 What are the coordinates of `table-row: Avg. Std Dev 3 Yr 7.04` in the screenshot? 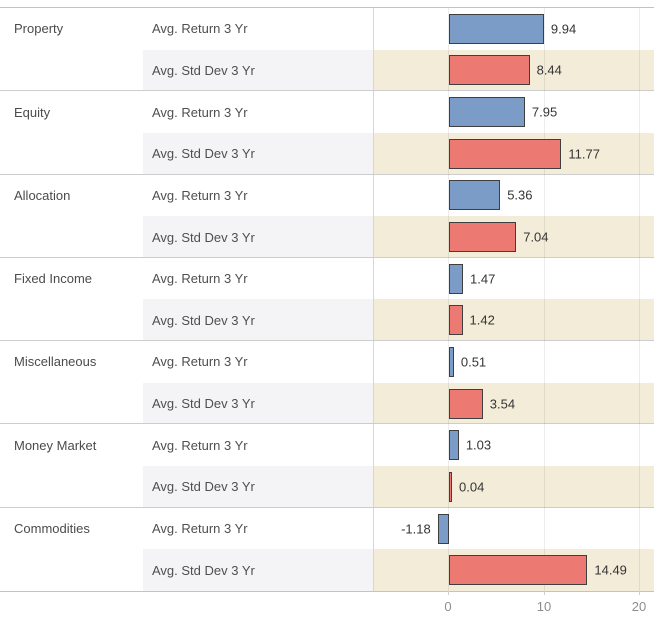 It's located at (327, 237).